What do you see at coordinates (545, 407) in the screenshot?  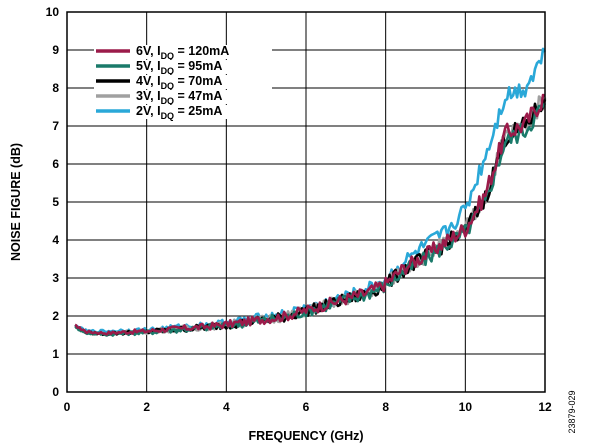 I see `x-tick-label: 12` at bounding box center [545, 407].